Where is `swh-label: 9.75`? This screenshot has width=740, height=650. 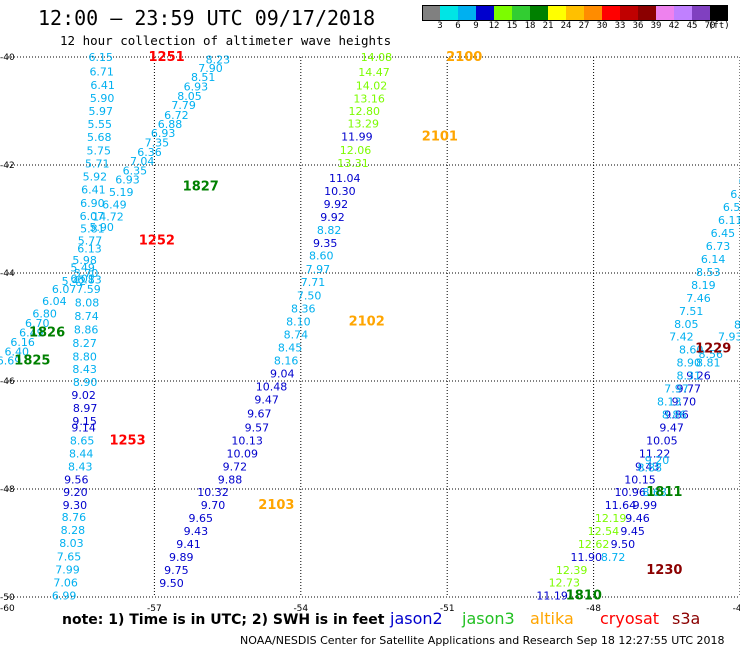
swh-label: 9.75 is located at coordinates (176, 570).